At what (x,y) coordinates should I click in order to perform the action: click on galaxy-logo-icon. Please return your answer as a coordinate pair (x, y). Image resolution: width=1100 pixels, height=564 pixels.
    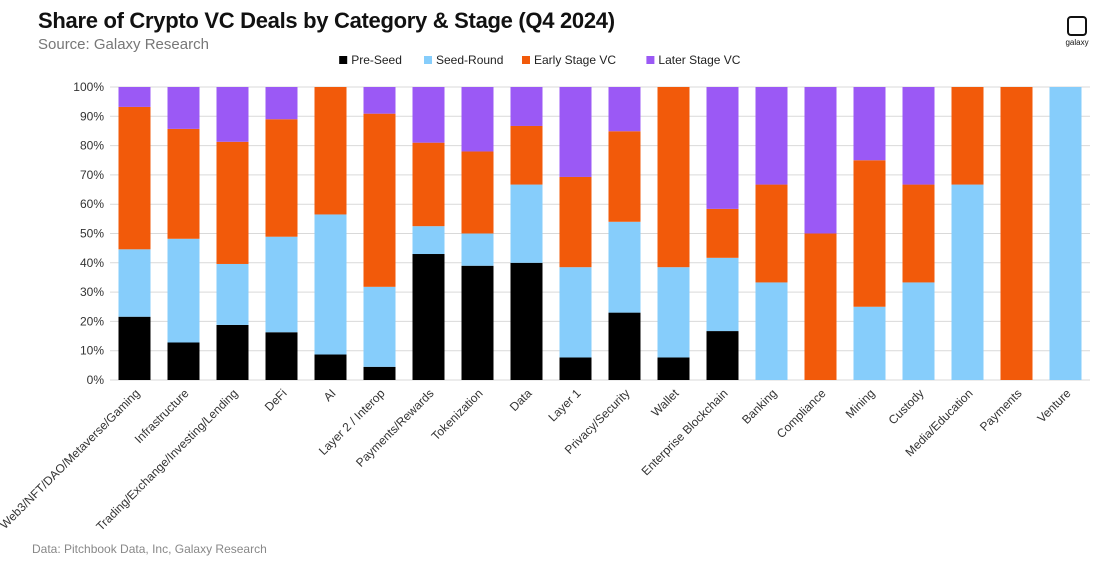
    Looking at the image, I should click on (1077, 26).